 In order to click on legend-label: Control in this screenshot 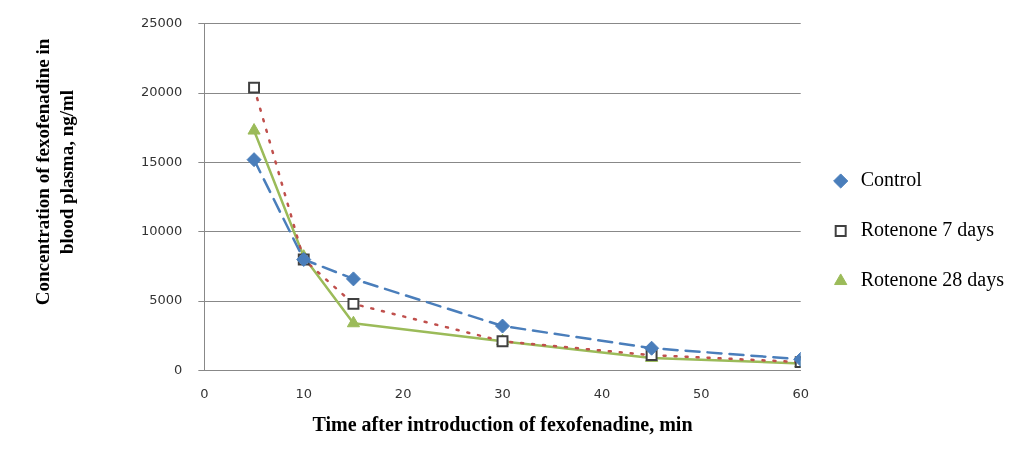, I will do `click(891, 179)`.